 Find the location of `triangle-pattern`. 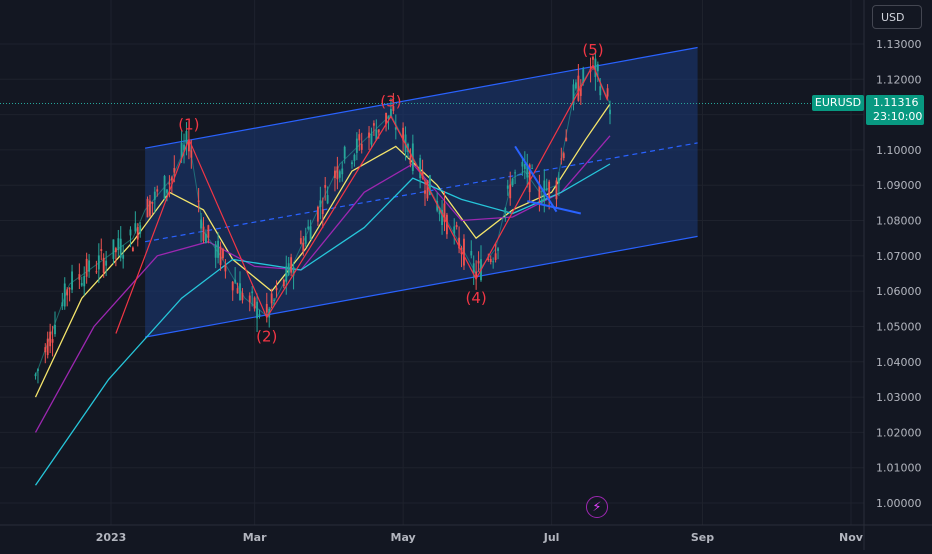

triangle-pattern is located at coordinates (548, 180).